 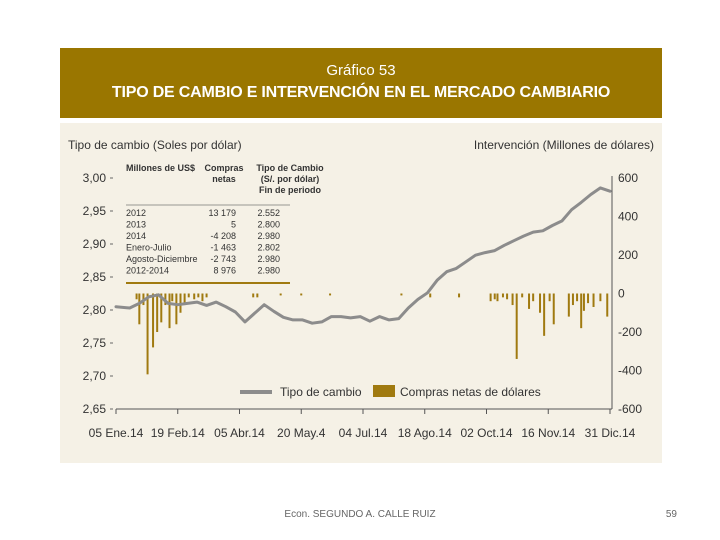 What do you see at coordinates (621, 294) in the screenshot?
I see `y-right-tick-label: 0` at bounding box center [621, 294].